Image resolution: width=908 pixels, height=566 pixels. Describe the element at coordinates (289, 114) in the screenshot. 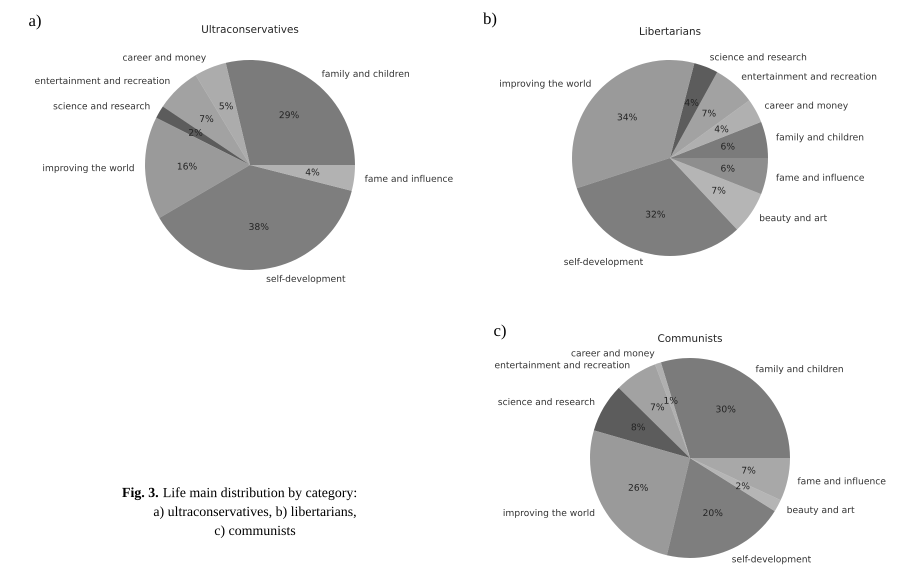

I see `data-label: 29%` at that location.